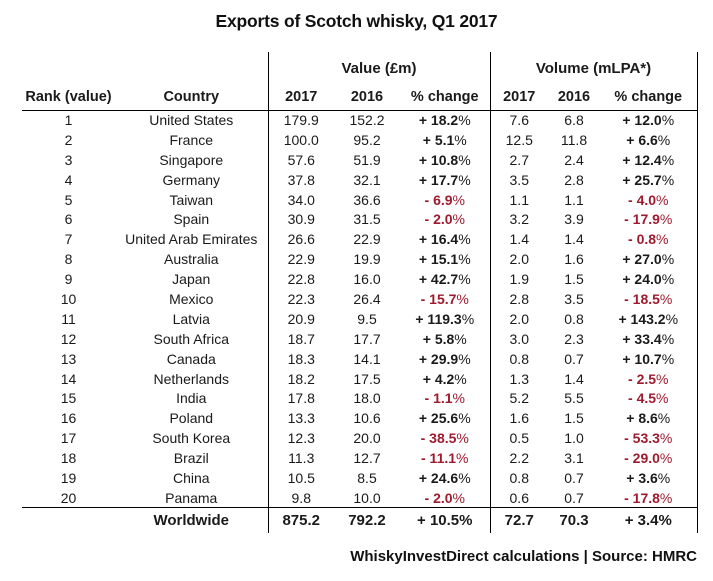 The width and height of the screenshot is (713, 581). What do you see at coordinates (360, 497) in the screenshot?
I see `table-row: 20 Panama 9.8 10.0 - 2.0% 0.6 0.7 - 17.8%` at bounding box center [360, 497].